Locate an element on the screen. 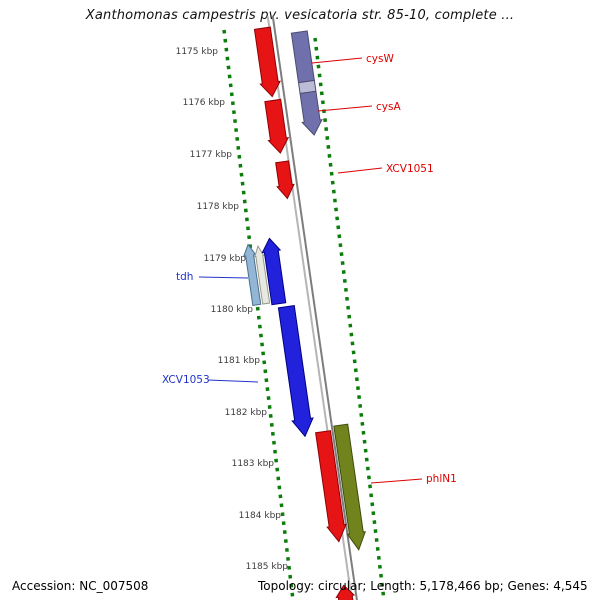 The image size is (600, 600). ruler-label: 1183 kbp is located at coordinates (253, 464).